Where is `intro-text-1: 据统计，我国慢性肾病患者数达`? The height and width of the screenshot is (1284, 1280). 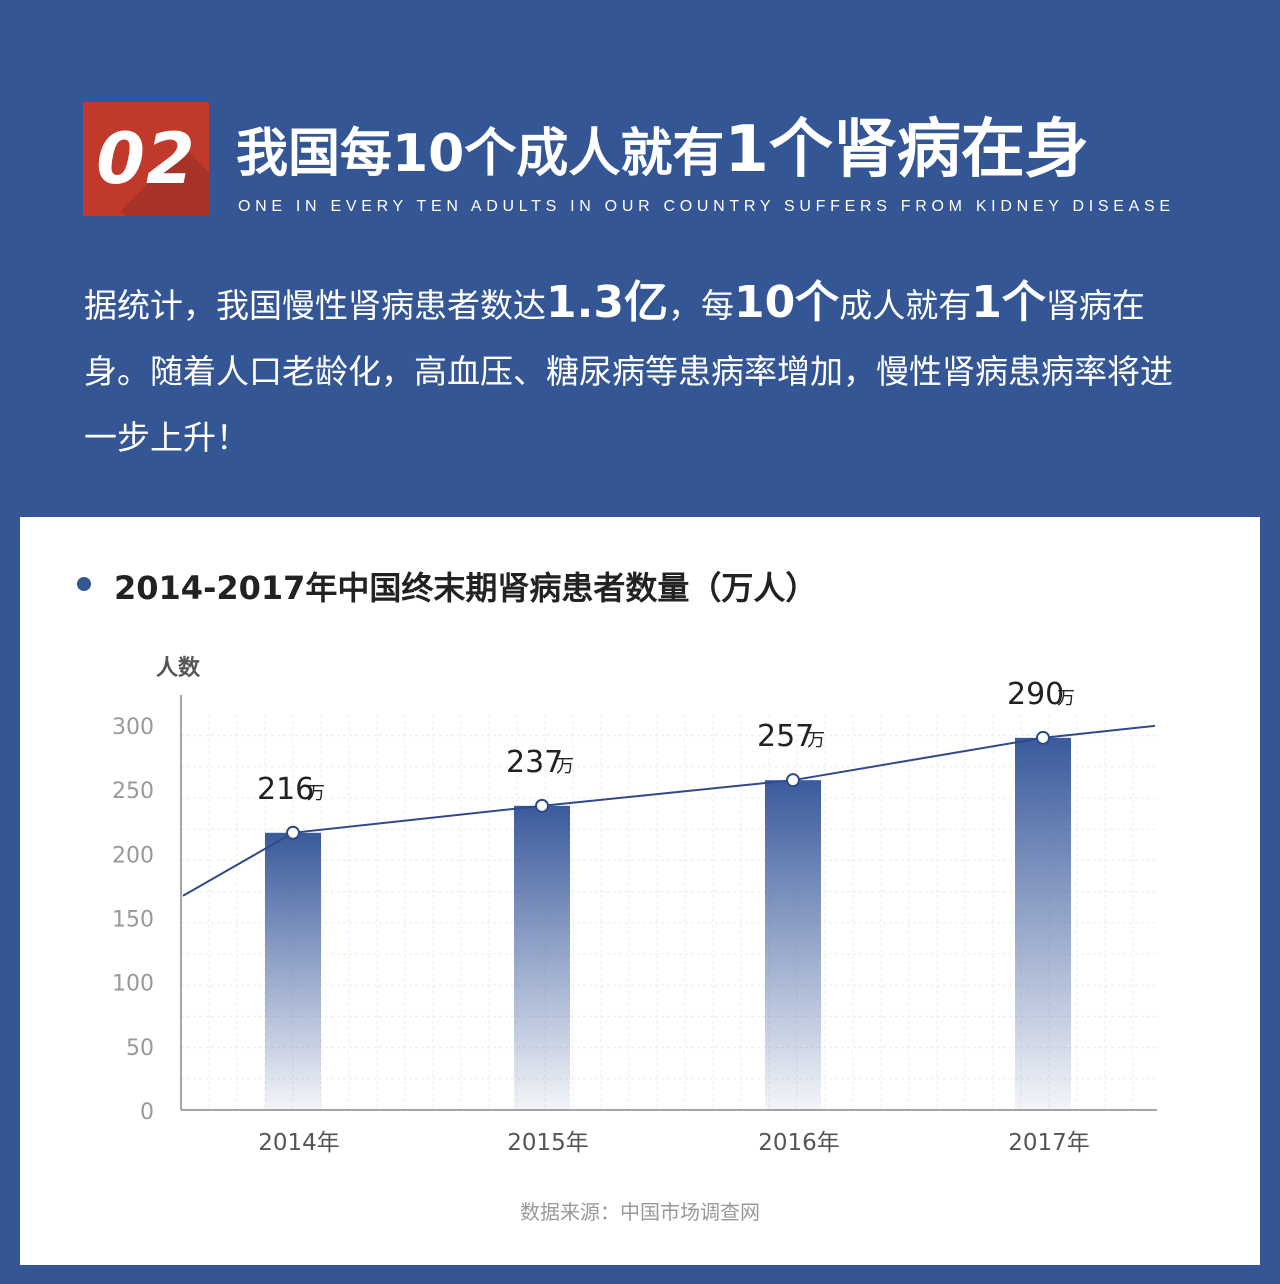
intro-text-1: 据统计，我国慢性肾病患者数达 is located at coordinates (315, 305).